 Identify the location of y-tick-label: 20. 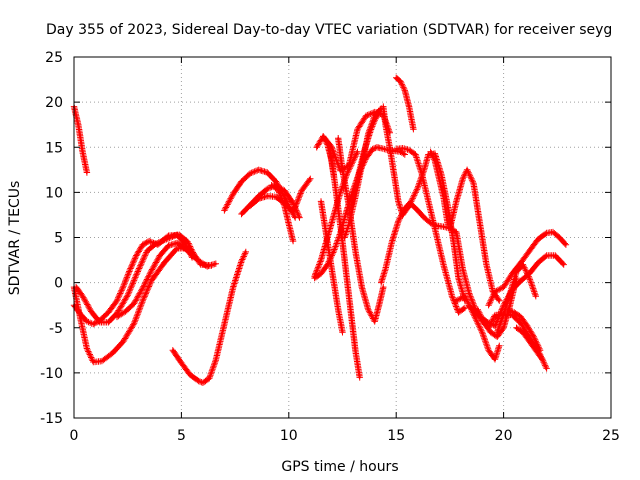
(54, 103).